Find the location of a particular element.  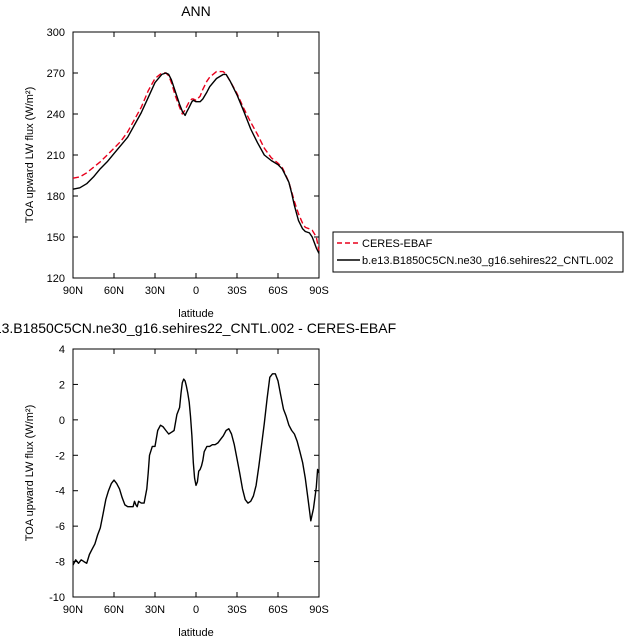

bottom-y-tick-label: -2 is located at coordinates (60, 456).